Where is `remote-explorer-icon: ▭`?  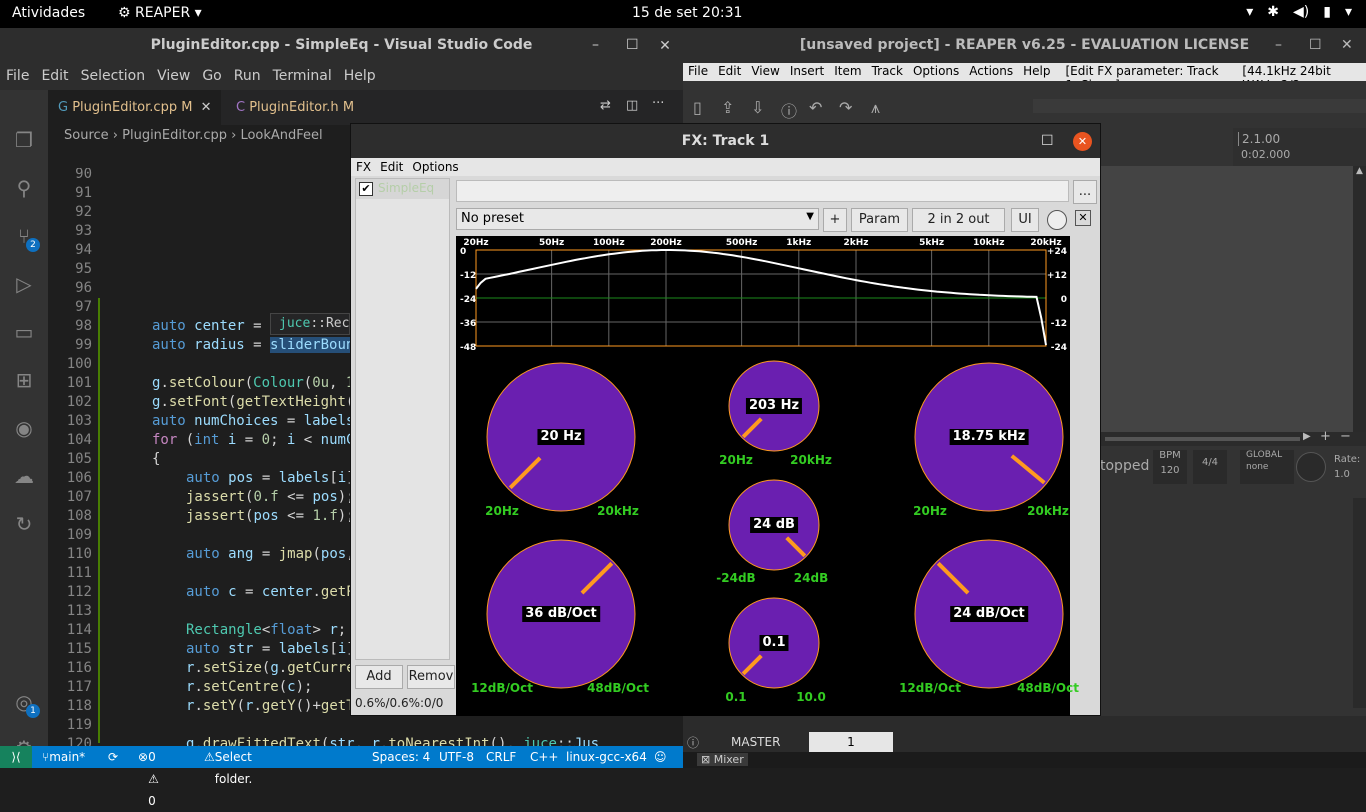 remote-explorer-icon: ▭ is located at coordinates (24, 332).